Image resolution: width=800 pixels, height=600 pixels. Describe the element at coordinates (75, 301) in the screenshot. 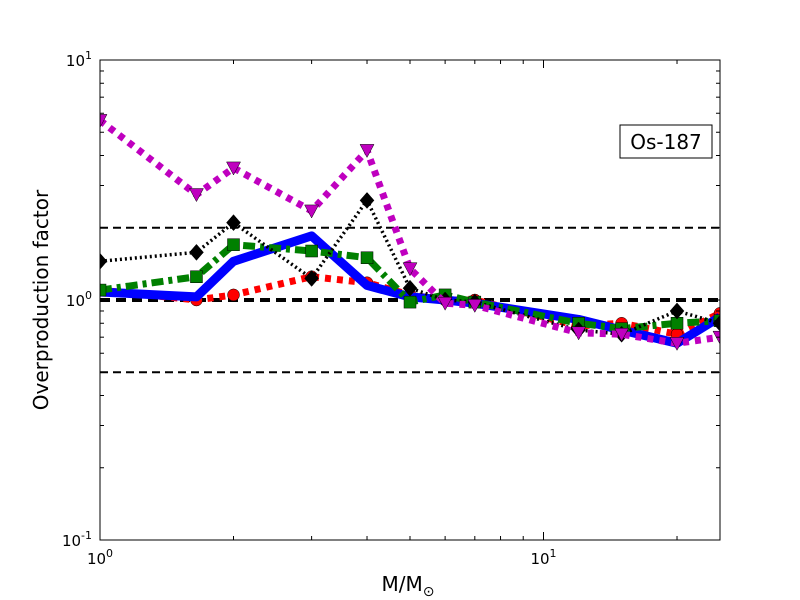

I see `y-tick-base-1: 10` at that location.